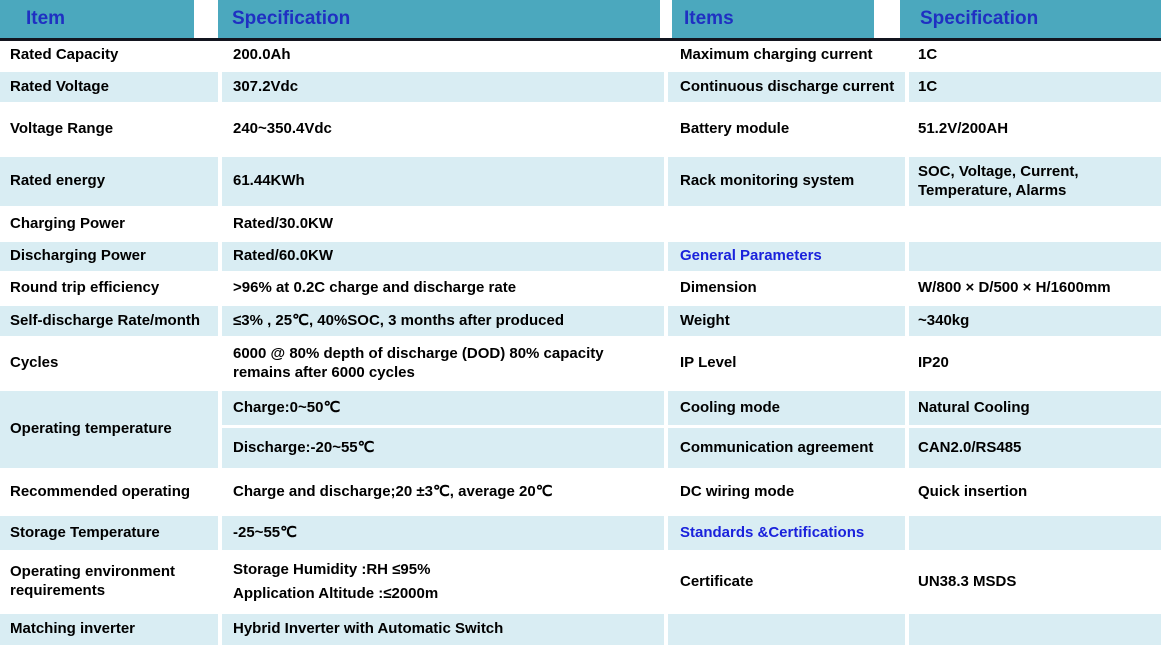 This screenshot has width=1161, height=648. I want to click on spec-table-row: Communication agreement CAN2.0/RS485, so click(914, 449).